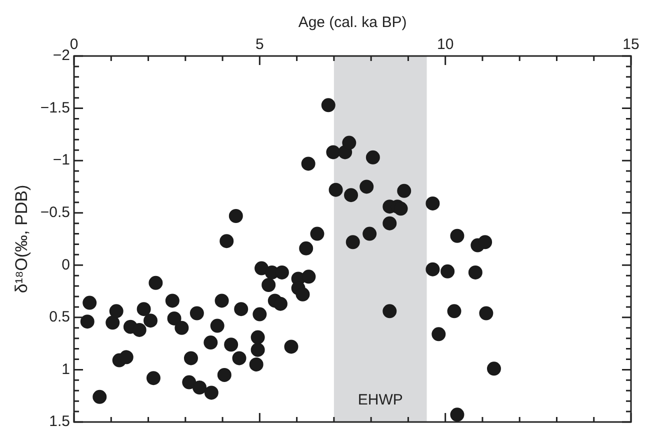  What do you see at coordinates (260, 45) in the screenshot?
I see `x-tick-label: 5` at bounding box center [260, 45].